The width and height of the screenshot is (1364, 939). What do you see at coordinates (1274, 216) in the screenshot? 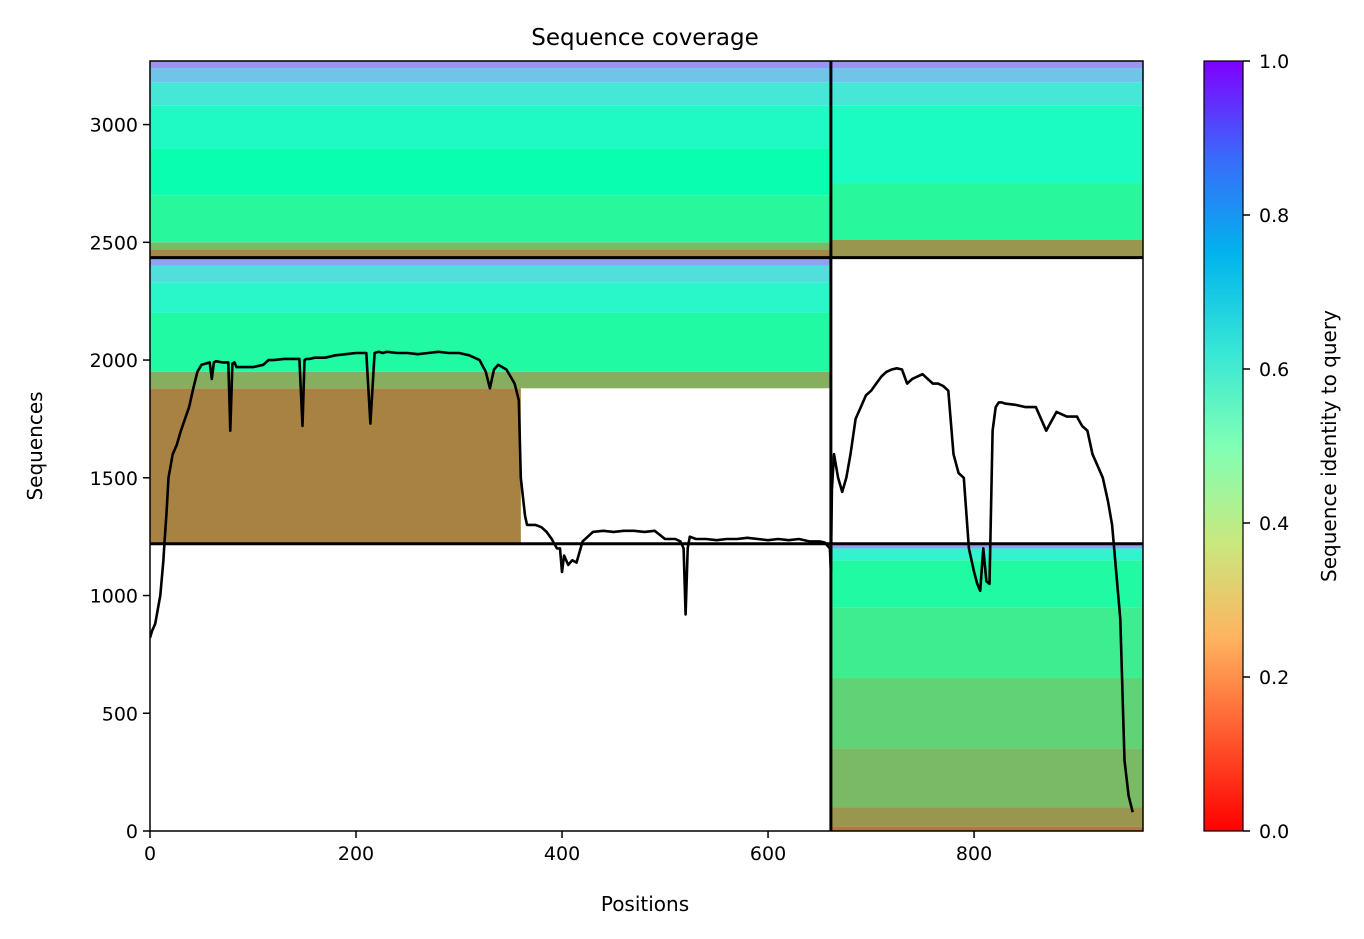
I see `colorbar-tick-label: 0.8` at bounding box center [1274, 216].